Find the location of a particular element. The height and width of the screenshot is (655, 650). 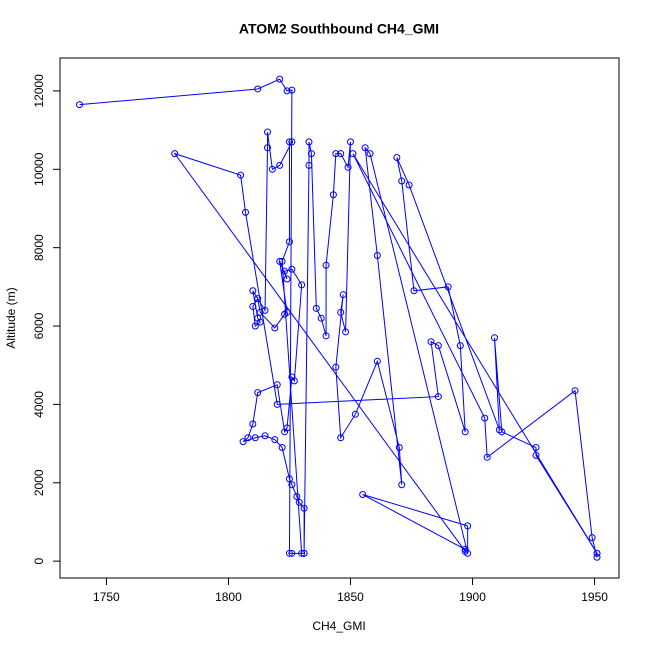

y-tick-label: 10000 is located at coordinates (39, 169).